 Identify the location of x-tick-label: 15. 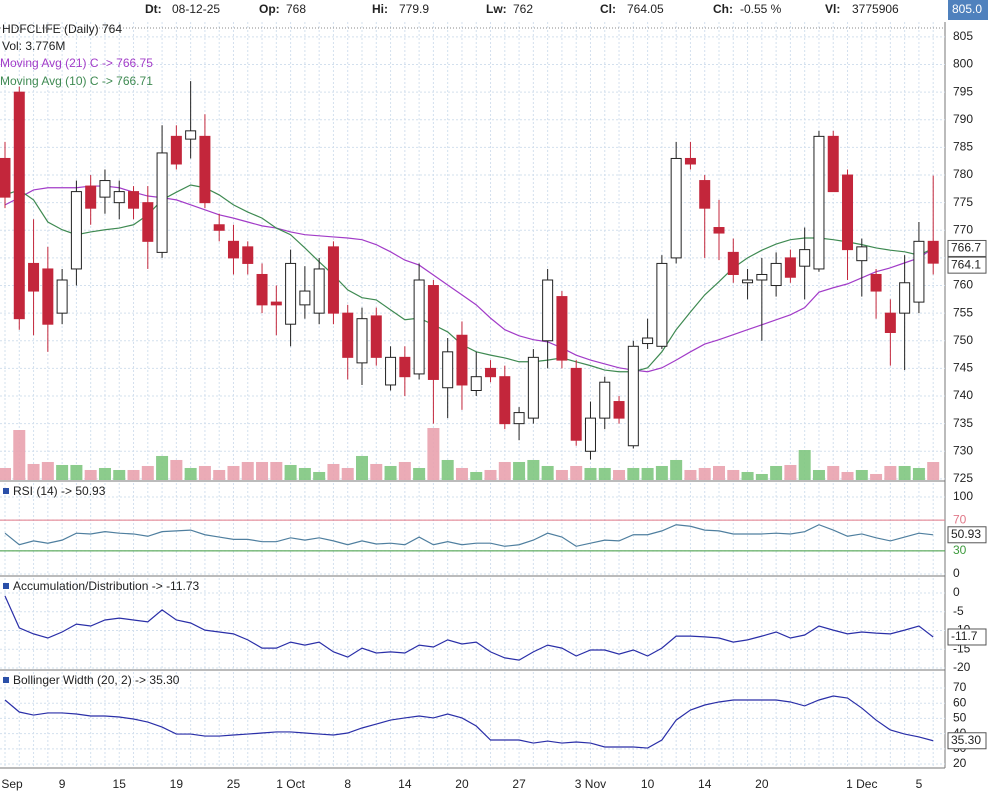
(120, 784).